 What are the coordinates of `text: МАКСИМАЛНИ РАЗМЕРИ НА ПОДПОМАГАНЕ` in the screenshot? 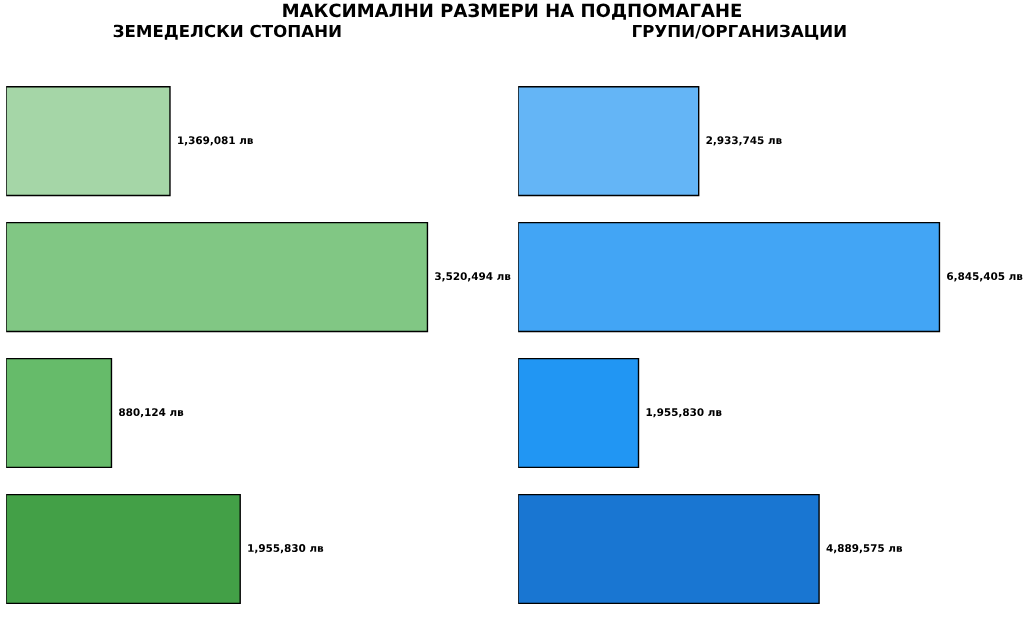 It's located at (512, 11).